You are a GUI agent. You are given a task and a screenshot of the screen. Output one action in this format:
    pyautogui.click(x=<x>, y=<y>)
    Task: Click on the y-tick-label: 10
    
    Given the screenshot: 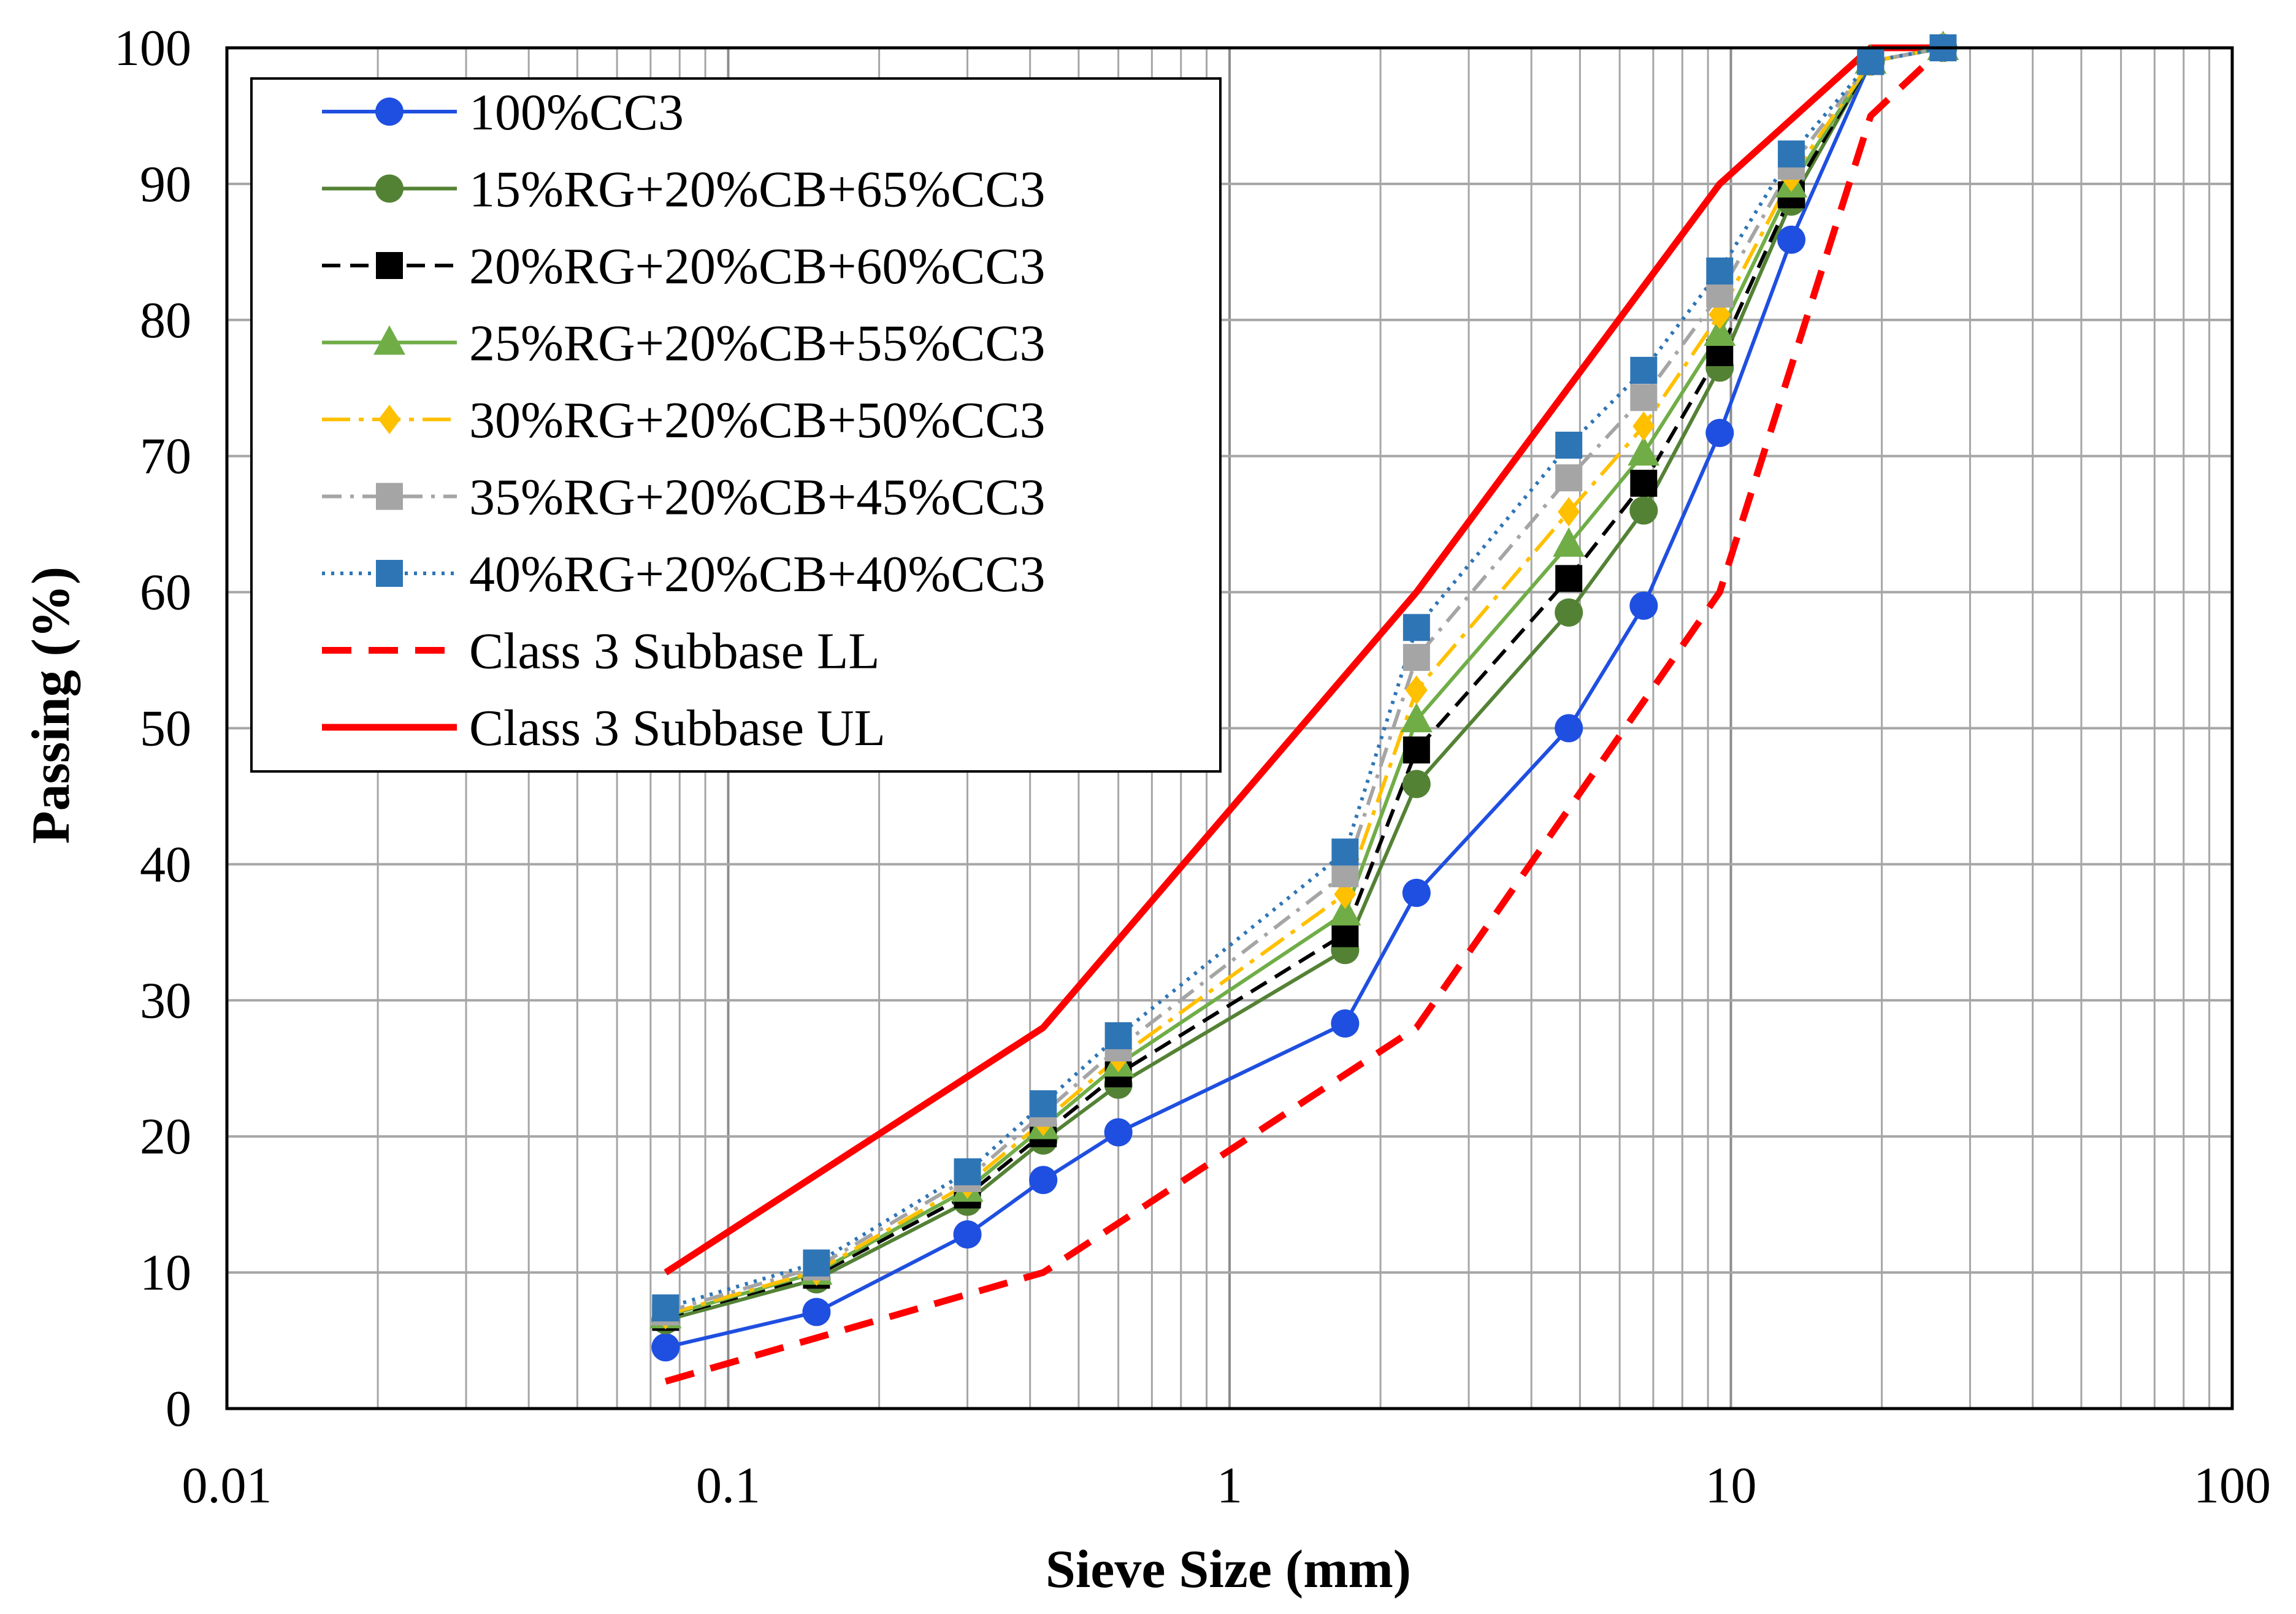 What is the action you would take?
    pyautogui.click(x=165, y=1272)
    